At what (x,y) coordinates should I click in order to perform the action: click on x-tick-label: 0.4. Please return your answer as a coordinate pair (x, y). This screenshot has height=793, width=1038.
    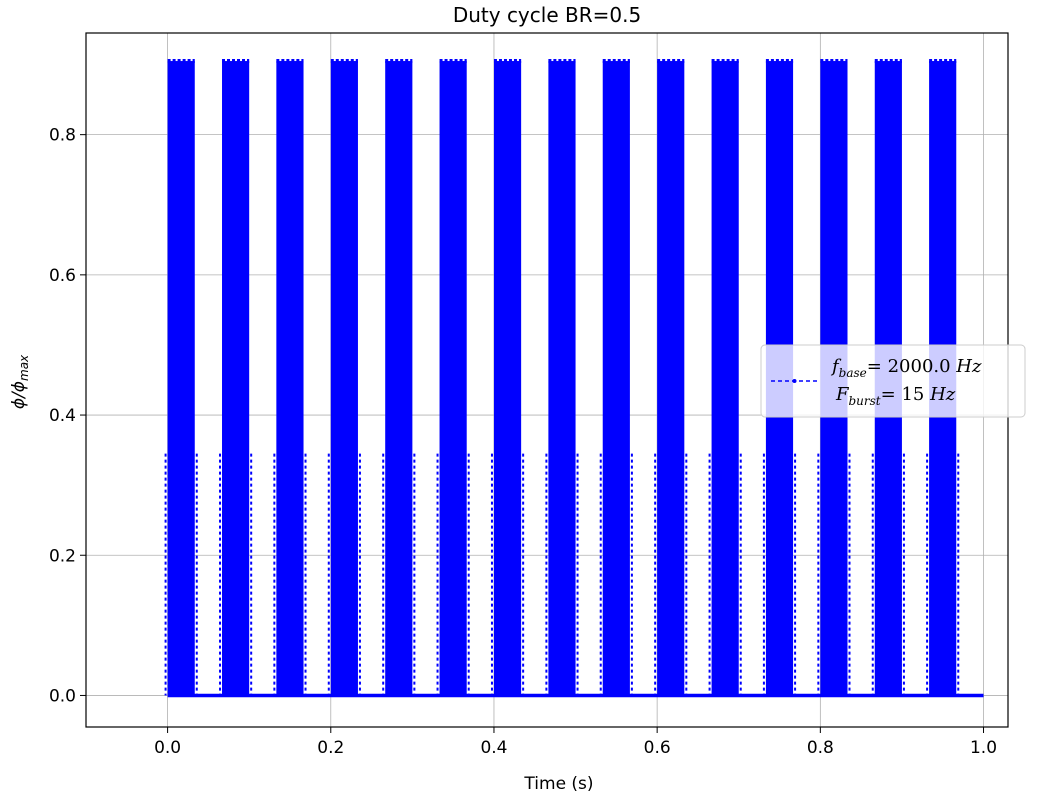
    Looking at the image, I should click on (493, 748).